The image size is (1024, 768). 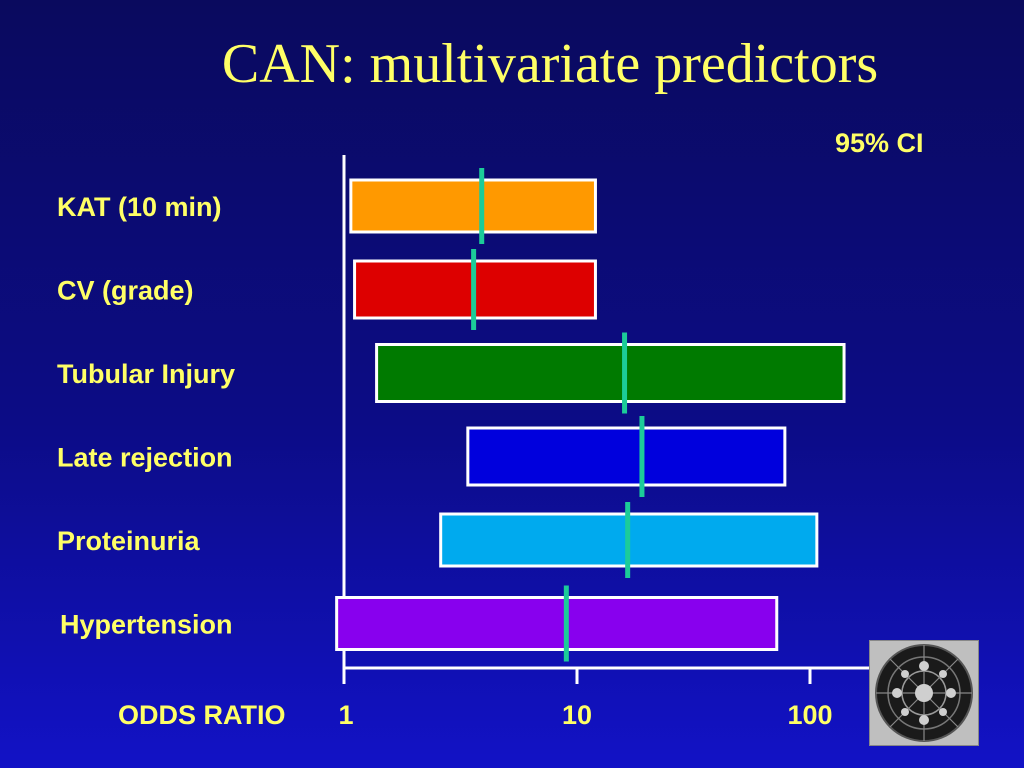 I want to click on circle-limit-tessellation-icon, so click(x=924, y=693).